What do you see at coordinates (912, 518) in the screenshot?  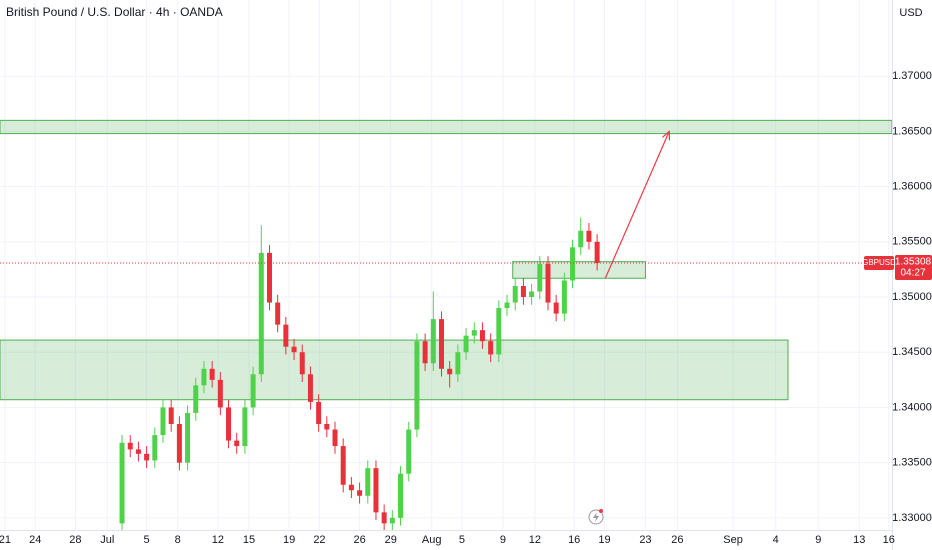 I see `y-tick-label: 1.33000` at bounding box center [912, 518].